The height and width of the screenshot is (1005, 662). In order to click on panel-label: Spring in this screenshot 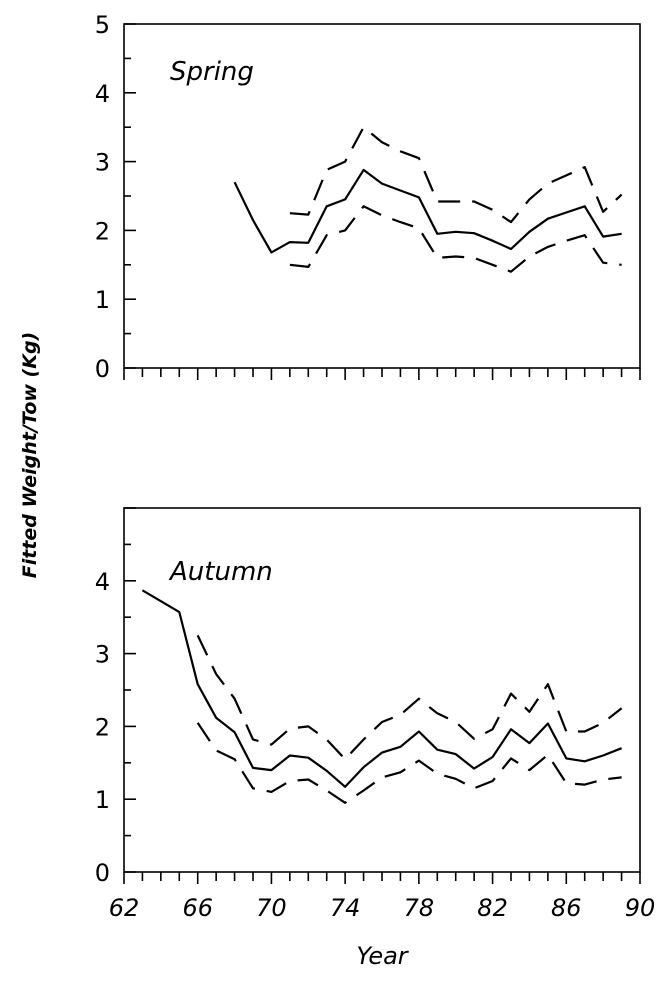, I will do `click(212, 72)`.